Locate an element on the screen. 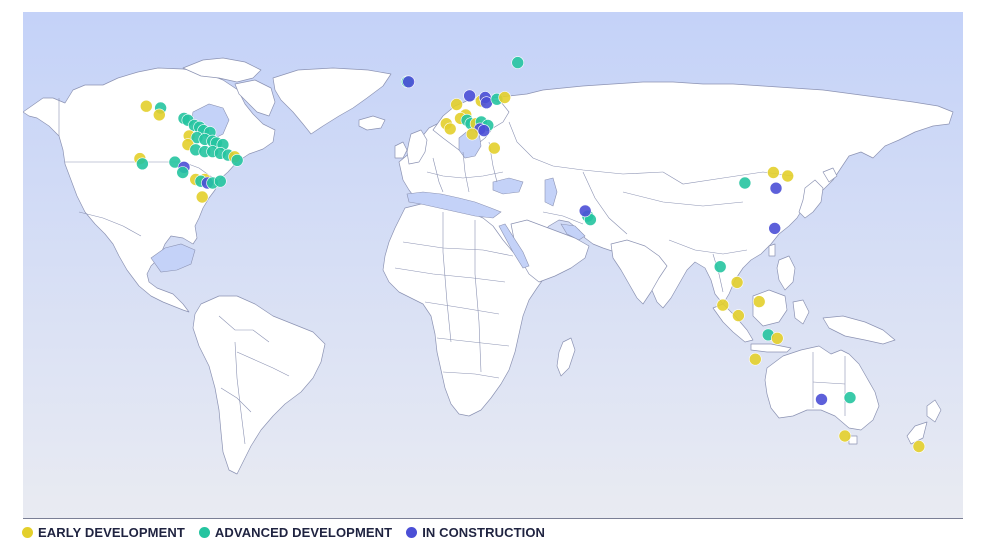  land-india is located at coordinates (639, 272).